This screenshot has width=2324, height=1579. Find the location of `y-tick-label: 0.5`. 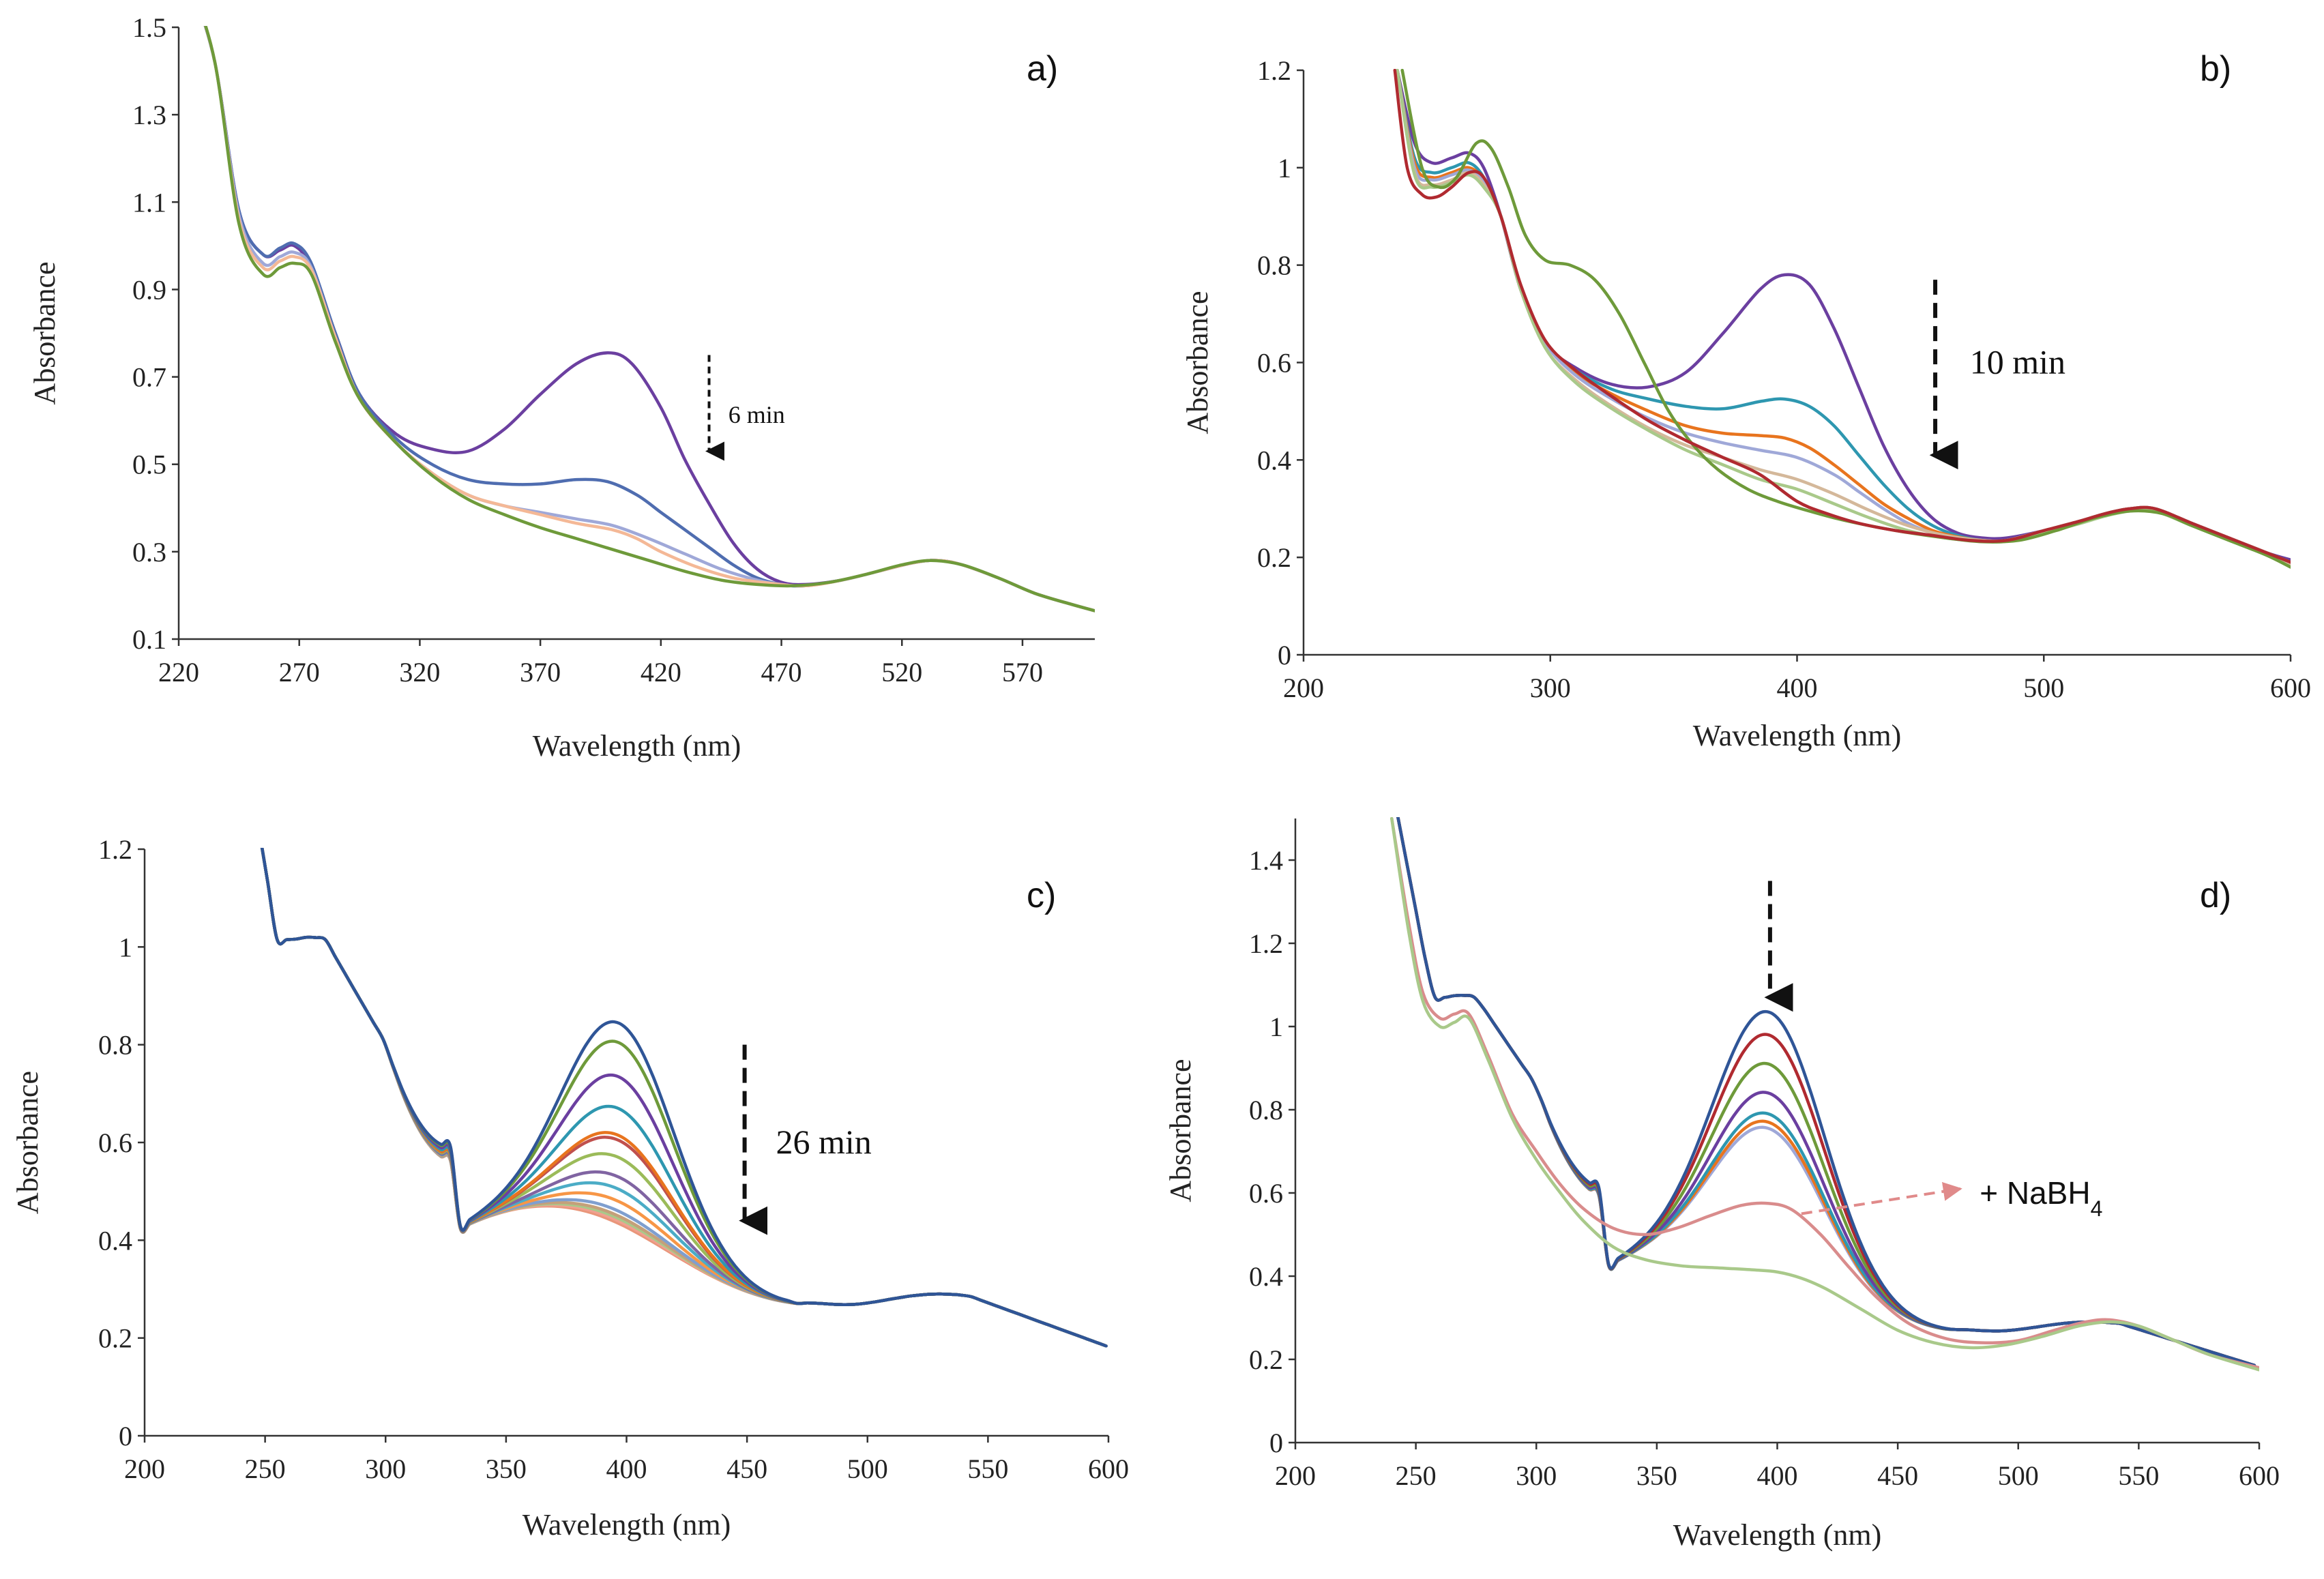

y-tick-label: 0.5 is located at coordinates (149, 464).